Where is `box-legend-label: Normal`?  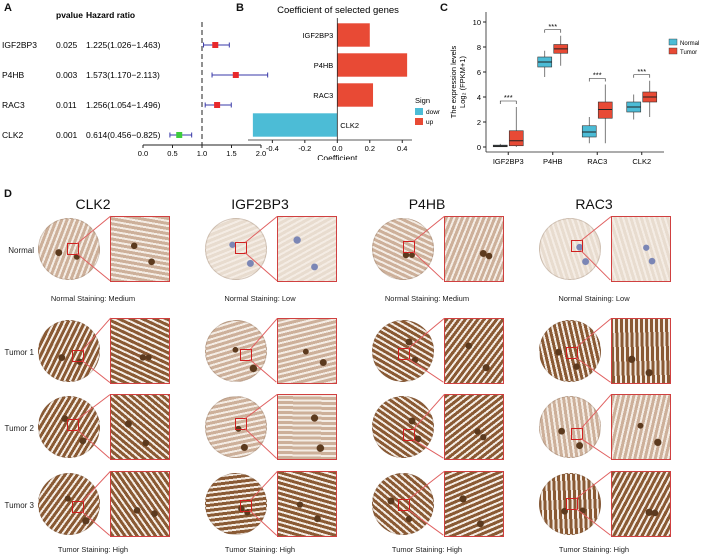 box-legend-label: Normal is located at coordinates (689, 44).